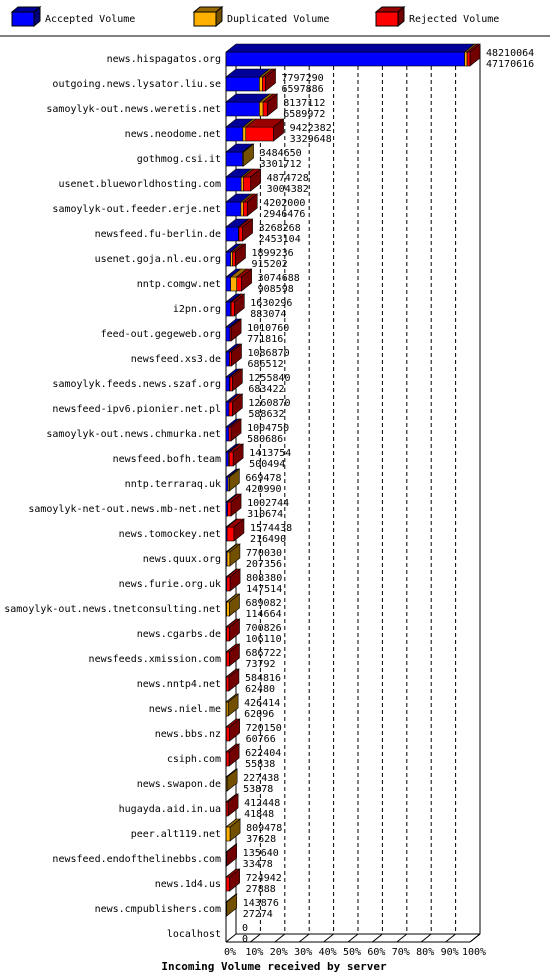 The width and height of the screenshot is (550, 980). I want to click on value-label: 3301712, so click(281, 164).